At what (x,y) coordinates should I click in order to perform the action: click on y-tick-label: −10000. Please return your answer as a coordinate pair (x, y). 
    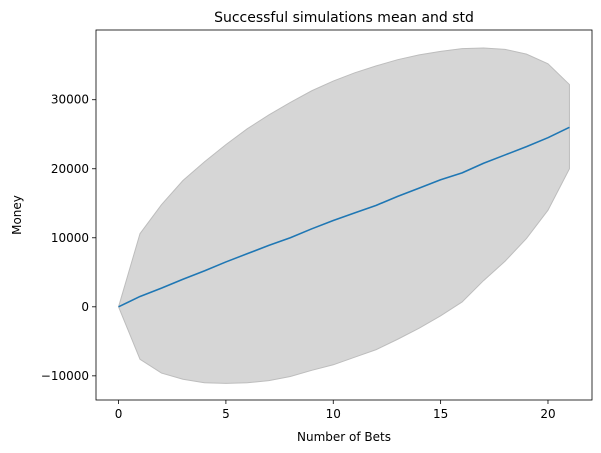
    Looking at the image, I should click on (65, 376).